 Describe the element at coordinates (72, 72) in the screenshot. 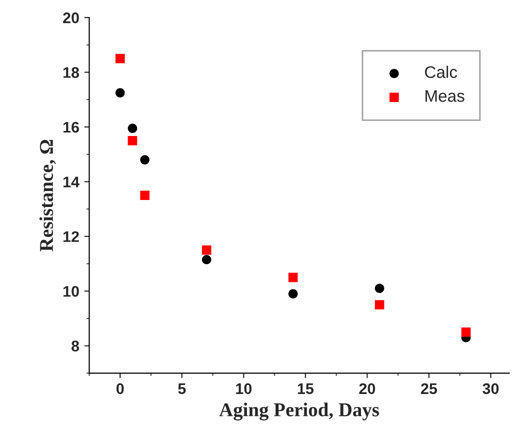

I see `y-tick-label: 18` at that location.